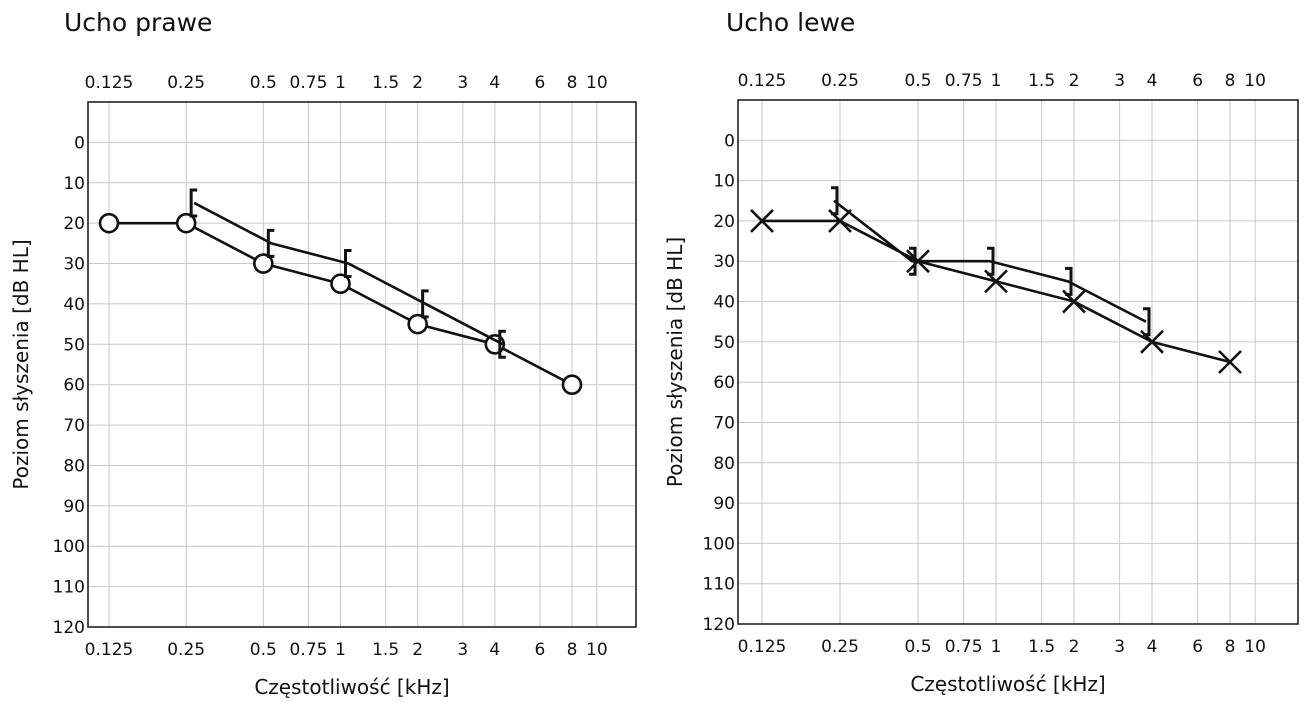  Describe the element at coordinates (996, 647) in the screenshot. I see `x-tick-label-bottom: 1` at that location.